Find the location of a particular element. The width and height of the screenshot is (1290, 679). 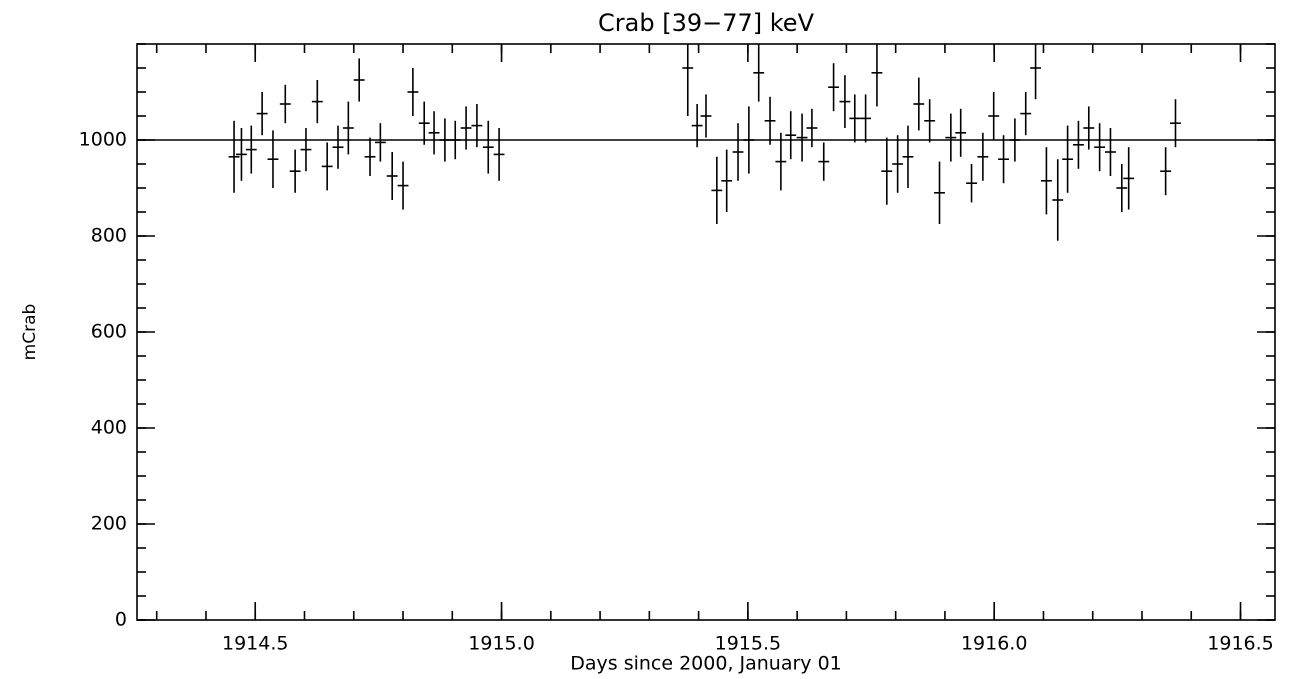

x-tick-label: 1916.5 is located at coordinates (1240, 644).